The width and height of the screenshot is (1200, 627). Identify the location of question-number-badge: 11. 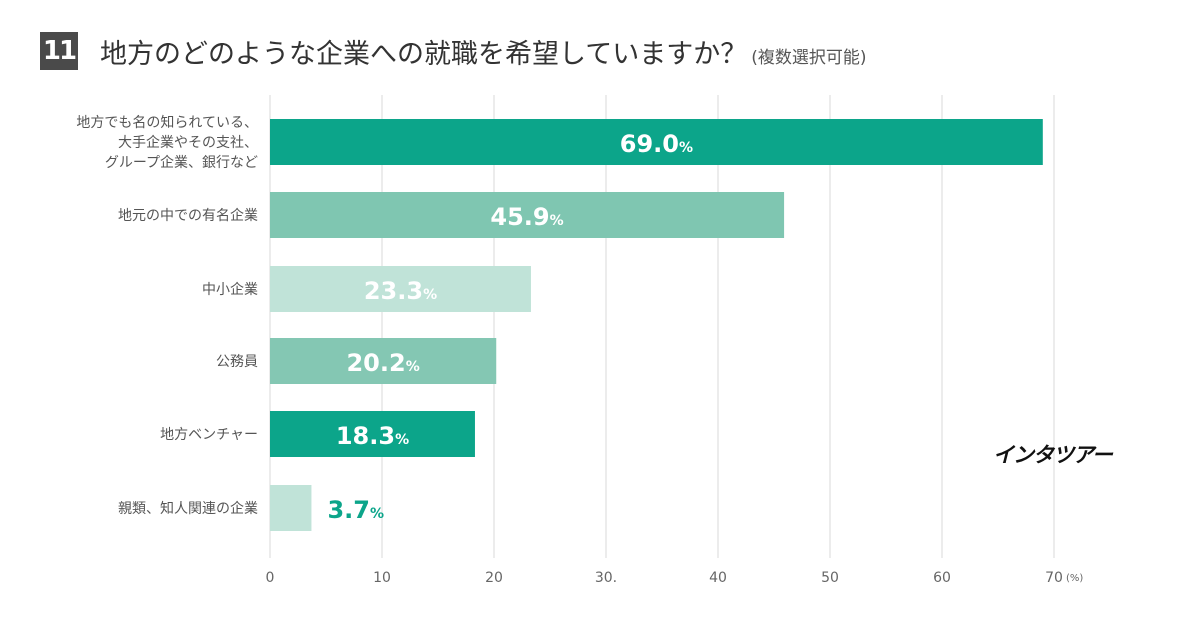
(59, 51).